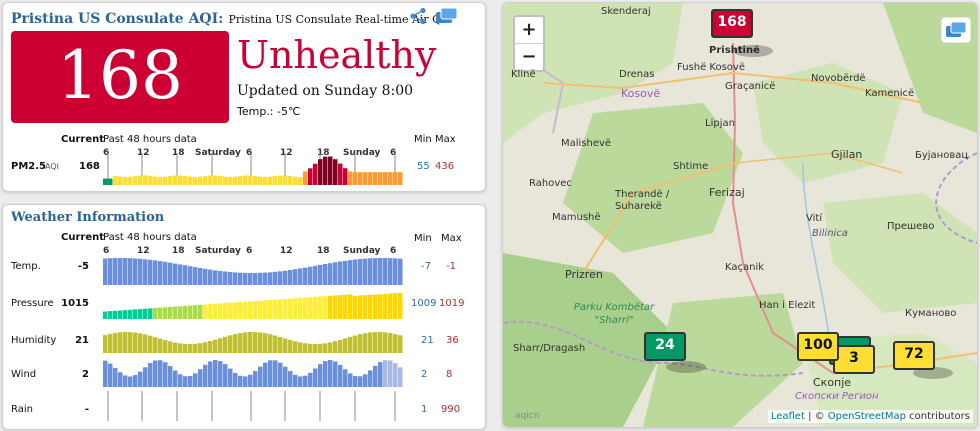 The width and height of the screenshot is (980, 431). Describe the element at coordinates (451, 409) in the screenshot. I see `rain-max: 990` at that location.